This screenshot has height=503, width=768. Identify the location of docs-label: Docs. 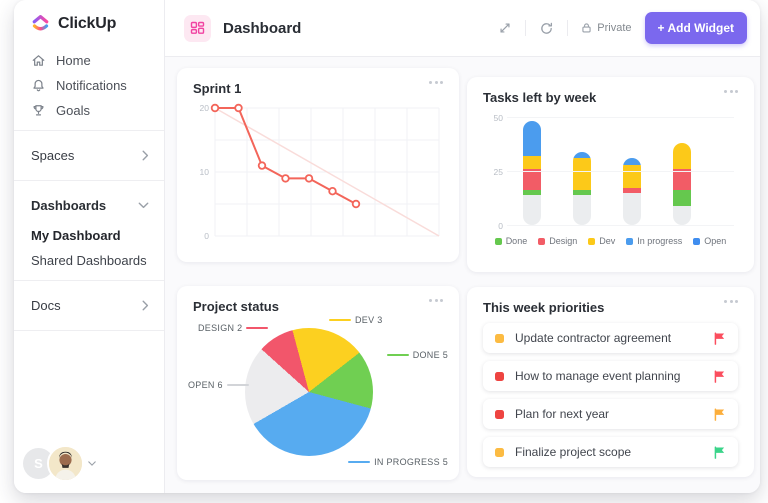
(46, 305).